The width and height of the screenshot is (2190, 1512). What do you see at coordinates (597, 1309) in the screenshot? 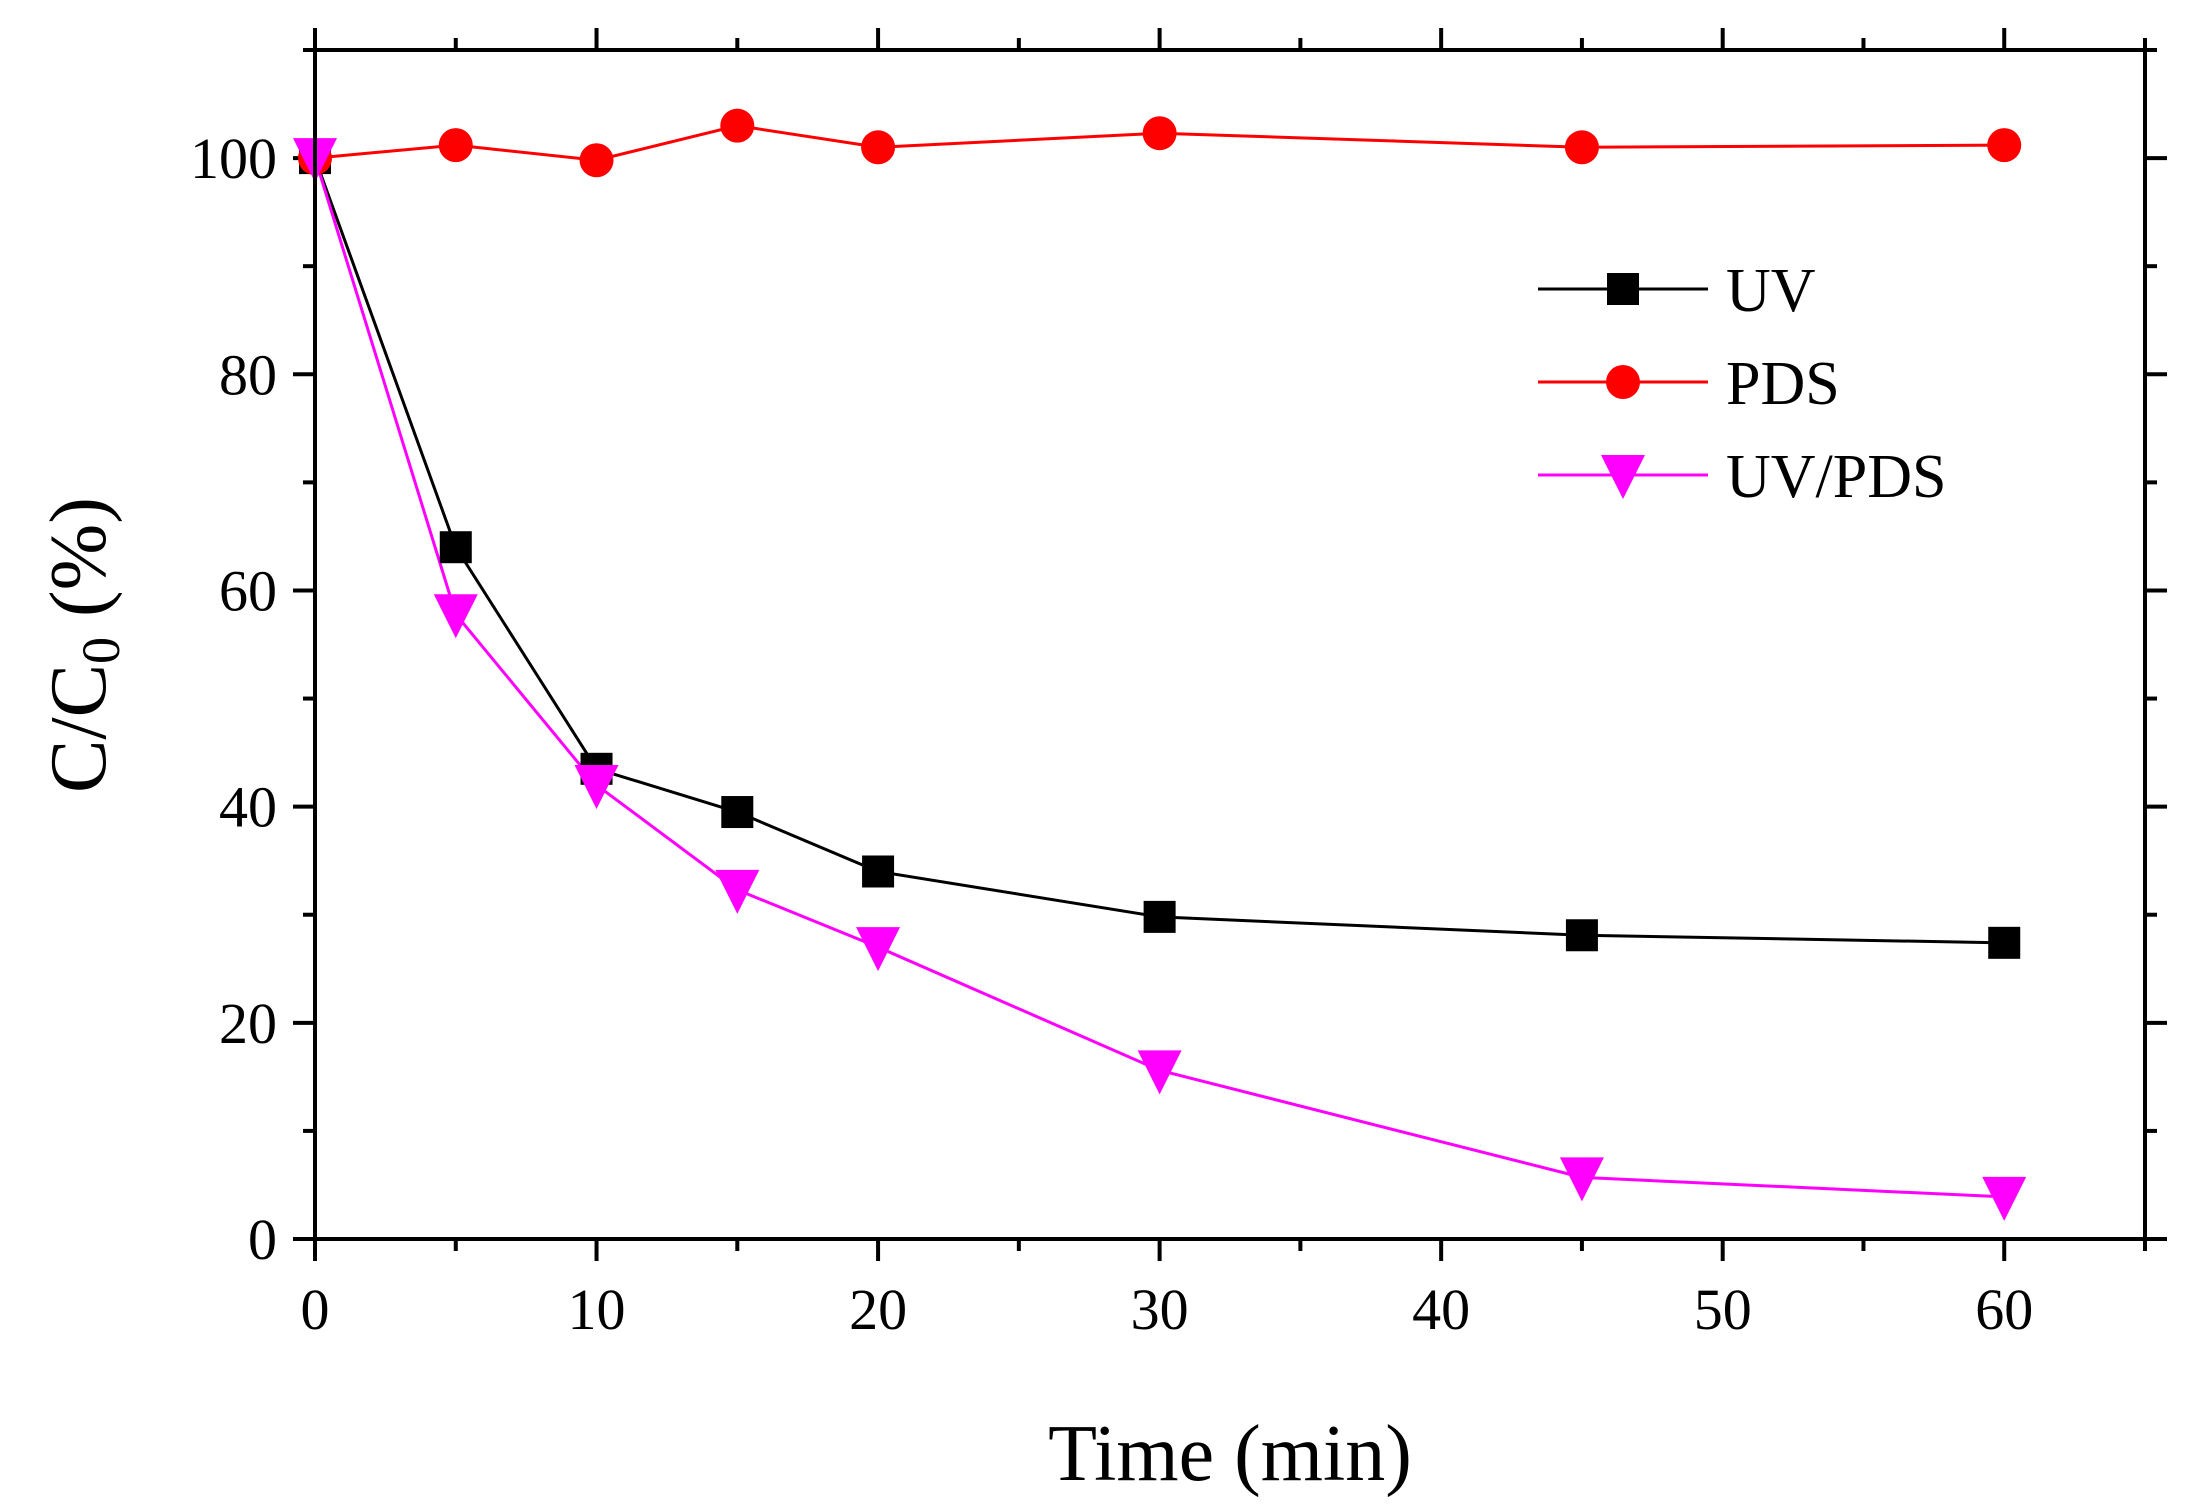
I see `x-tick-label: 10` at bounding box center [597, 1309].